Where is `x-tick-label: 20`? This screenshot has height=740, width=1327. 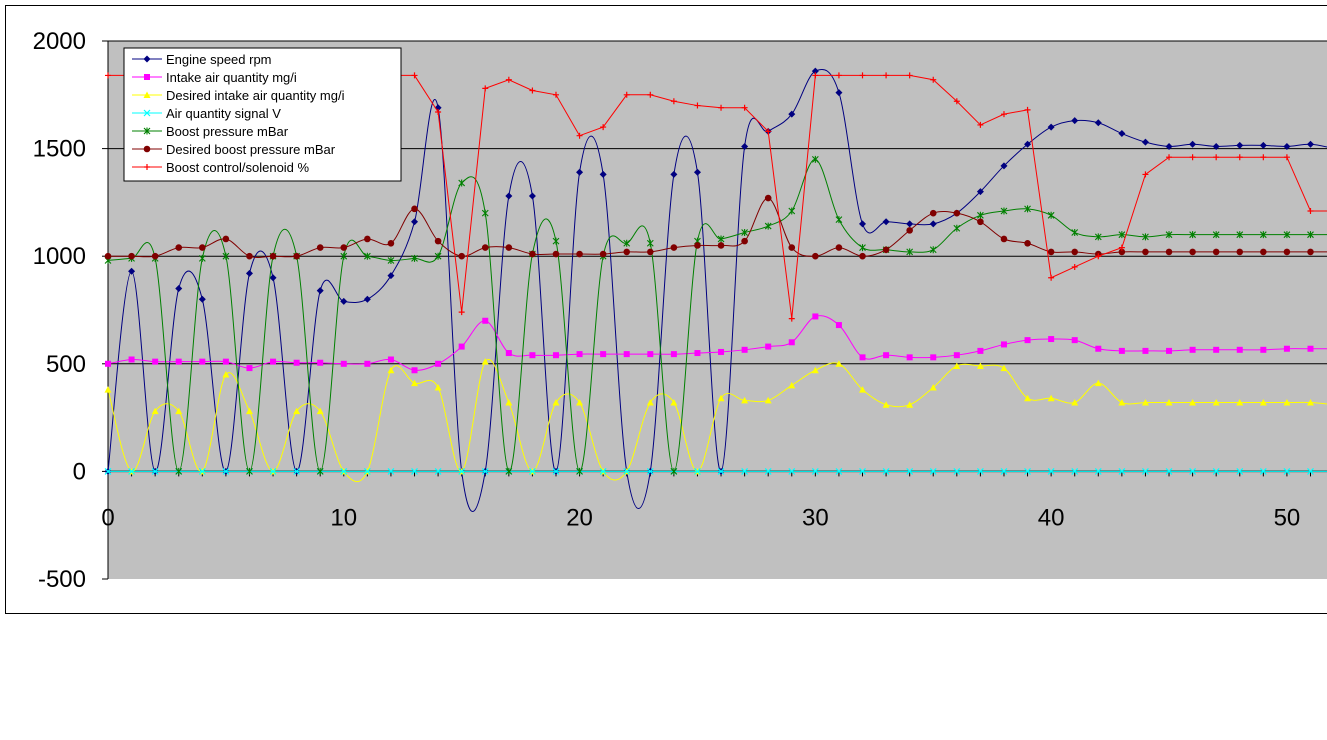
x-tick-label: 20 is located at coordinates (579, 517).